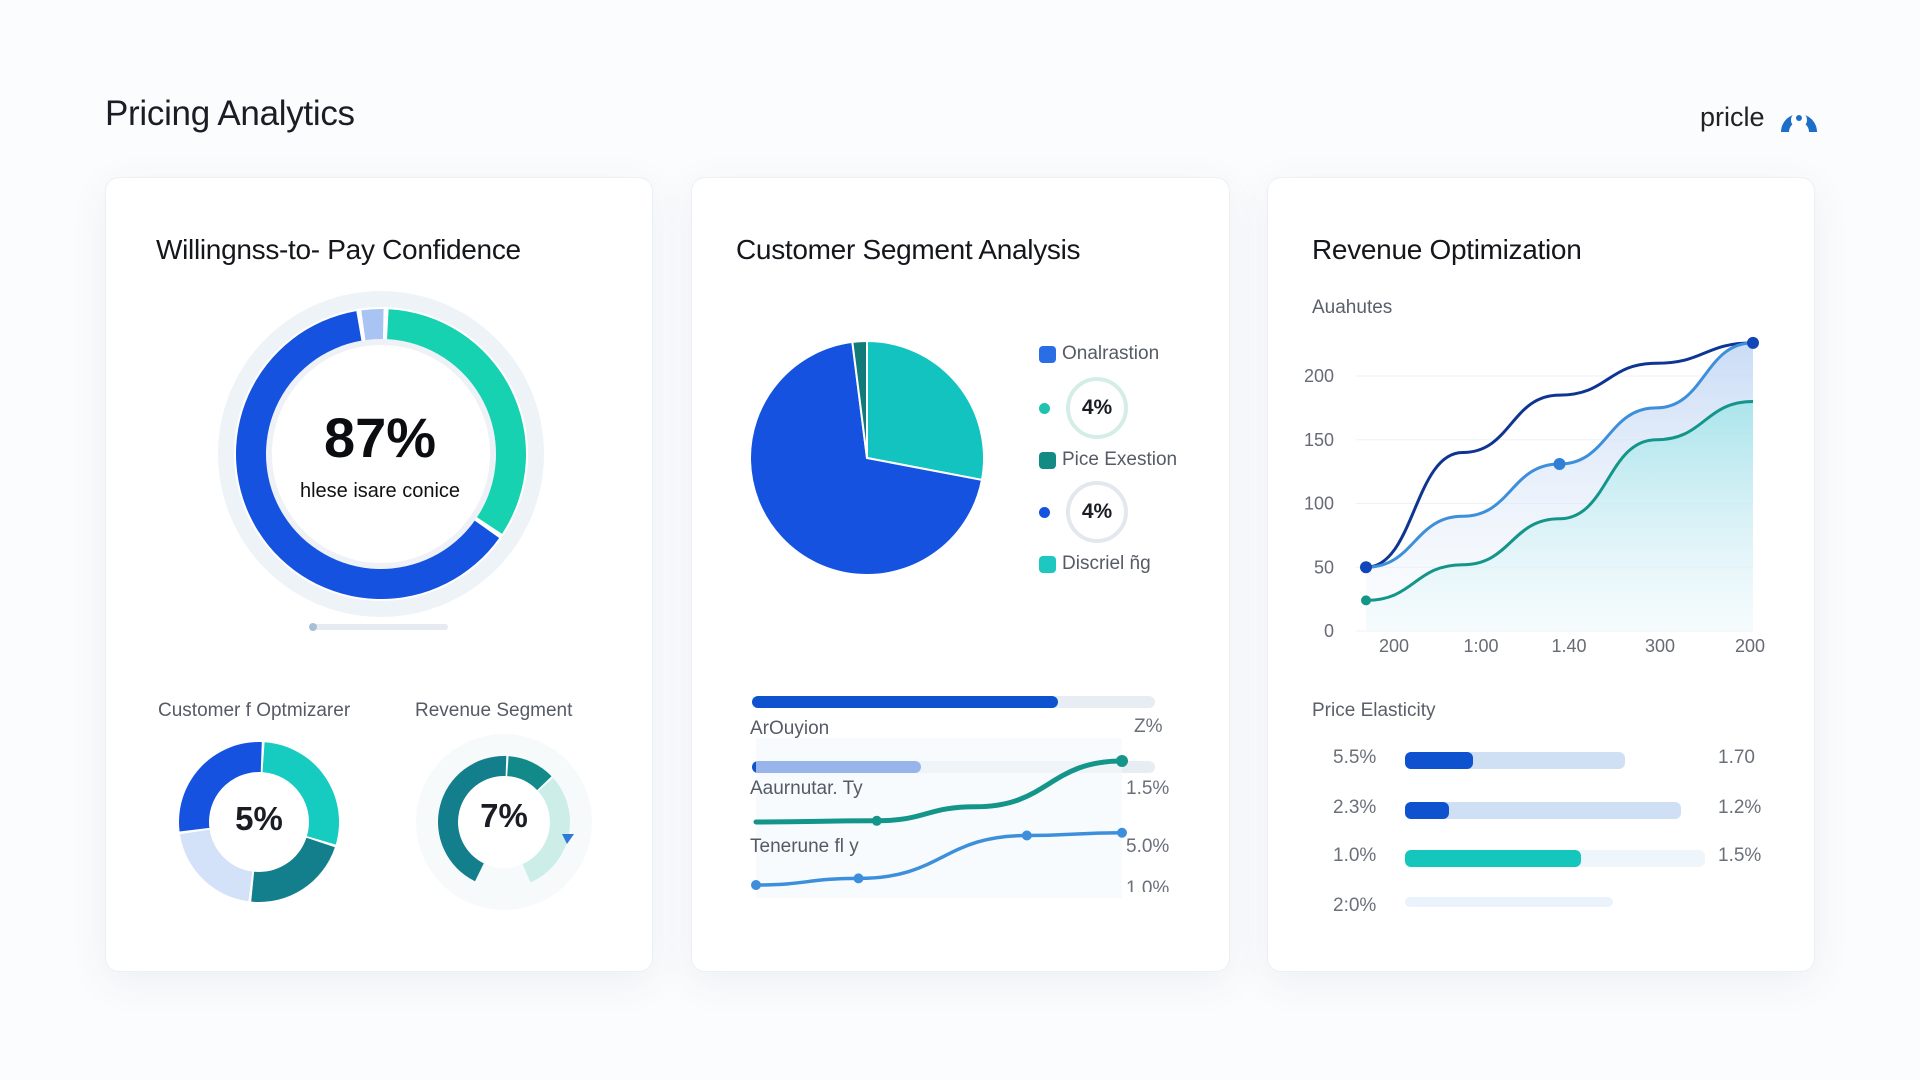 The width and height of the screenshot is (1920, 1080). I want to click on slider-handle, so click(313, 627).